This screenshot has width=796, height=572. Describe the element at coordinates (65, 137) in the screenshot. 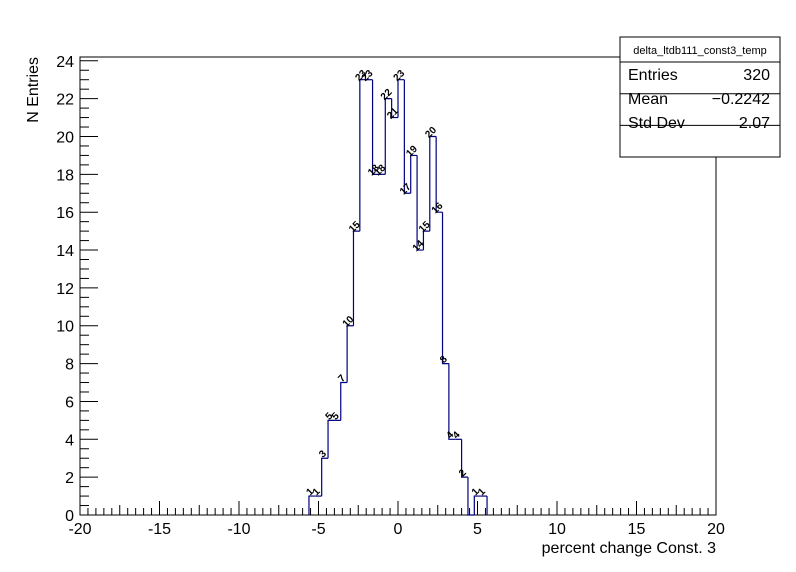

I see `y-tick-label: 20` at that location.